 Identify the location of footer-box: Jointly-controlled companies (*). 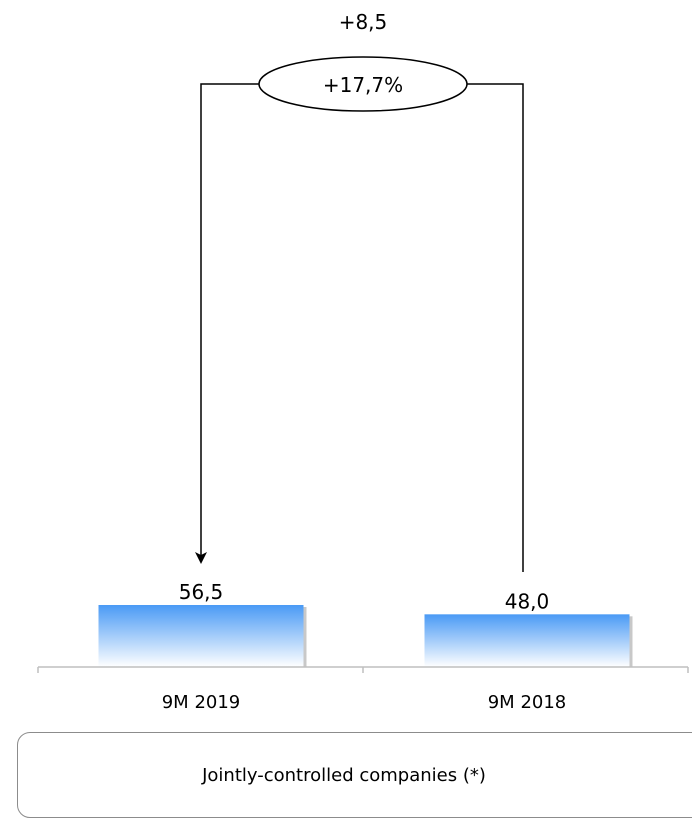
(354, 775).